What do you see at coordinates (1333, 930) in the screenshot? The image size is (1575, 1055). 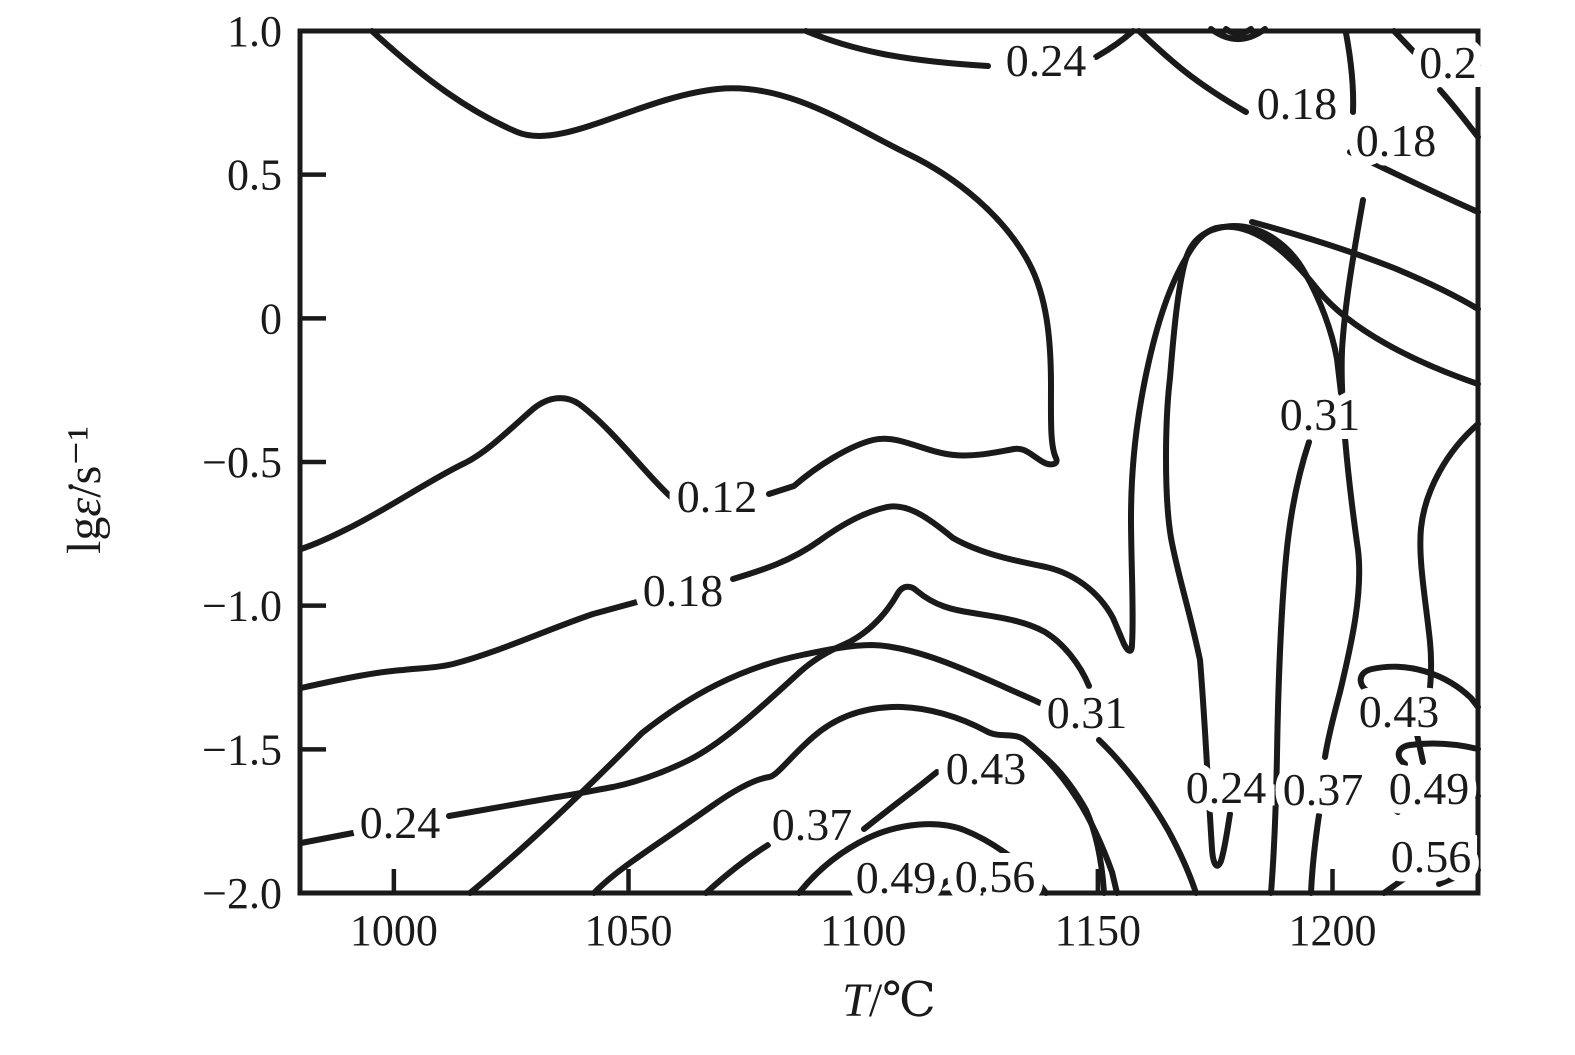 I see `x-tick-label: 1200` at bounding box center [1333, 930].